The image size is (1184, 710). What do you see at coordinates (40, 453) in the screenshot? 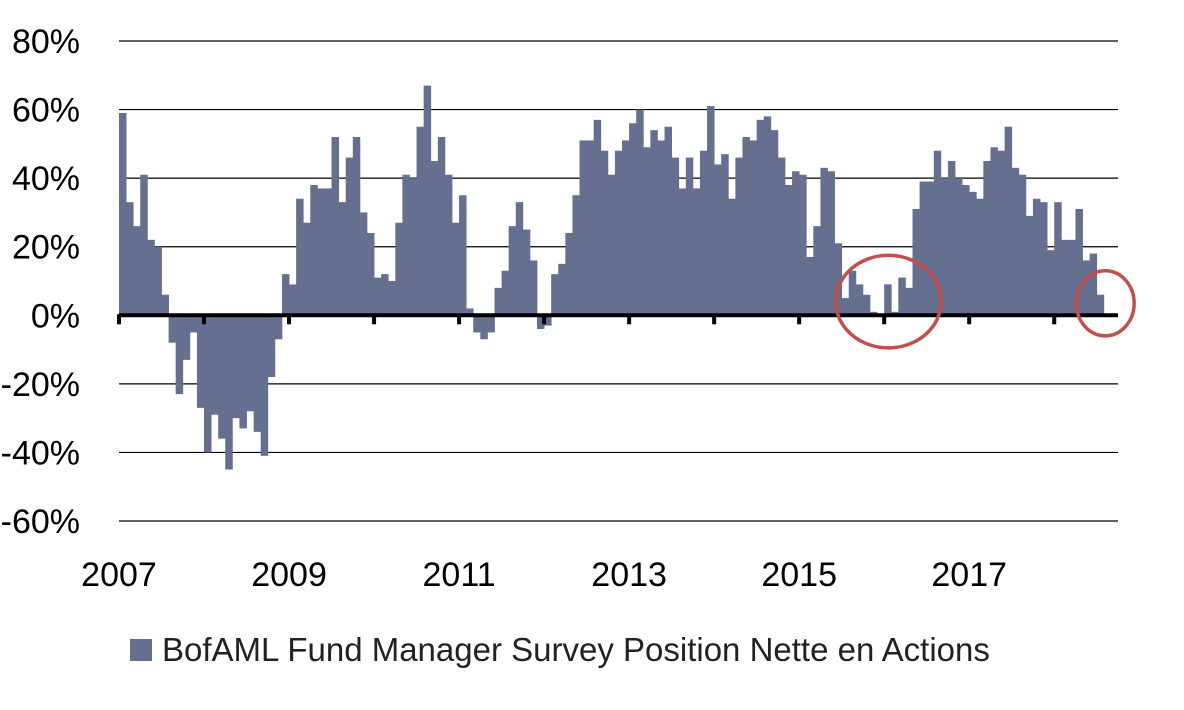
I see `y-tick-label: -40%` at bounding box center [40, 453].